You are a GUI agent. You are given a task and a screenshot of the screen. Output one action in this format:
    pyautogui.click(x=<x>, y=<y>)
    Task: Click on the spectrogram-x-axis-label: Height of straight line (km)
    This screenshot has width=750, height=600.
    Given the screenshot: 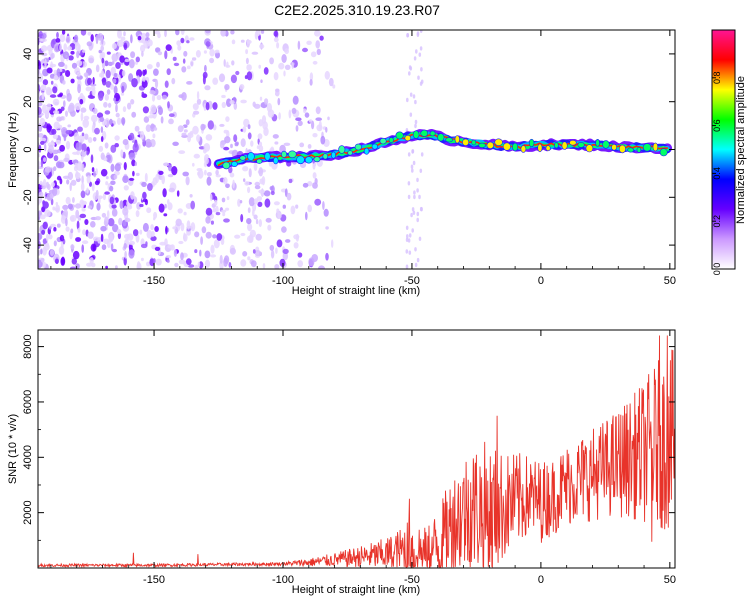 What is the action you would take?
    pyautogui.click(x=356, y=291)
    